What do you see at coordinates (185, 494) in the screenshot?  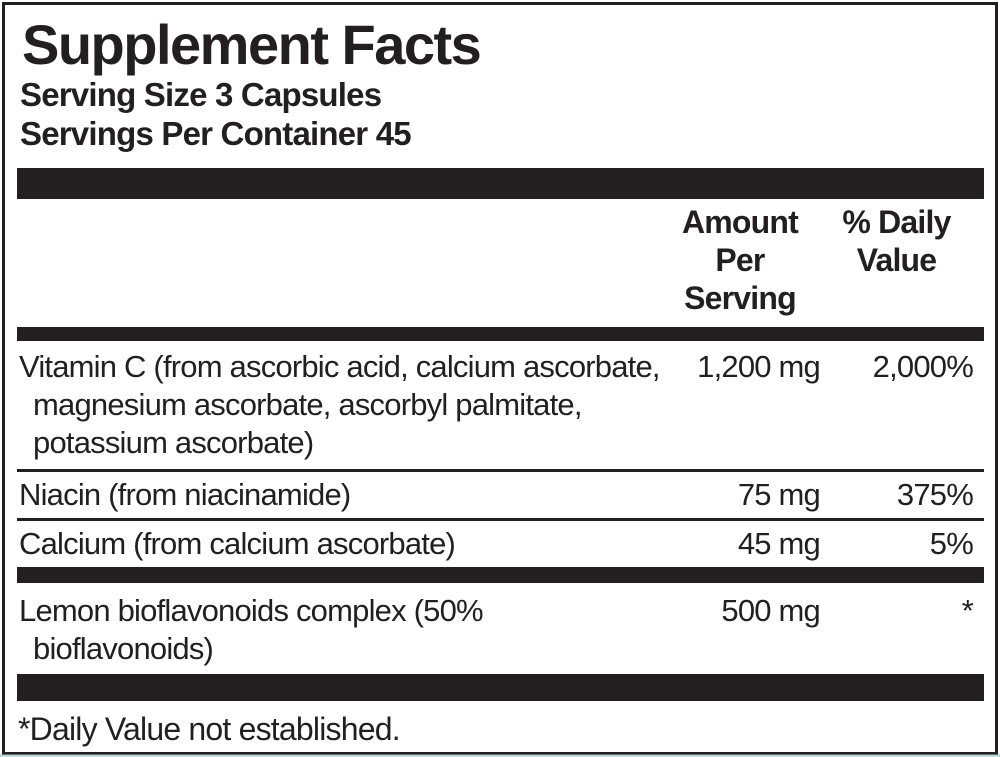 I see `nutrient-name: Niacin (from niacinamide)` at bounding box center [185, 494].